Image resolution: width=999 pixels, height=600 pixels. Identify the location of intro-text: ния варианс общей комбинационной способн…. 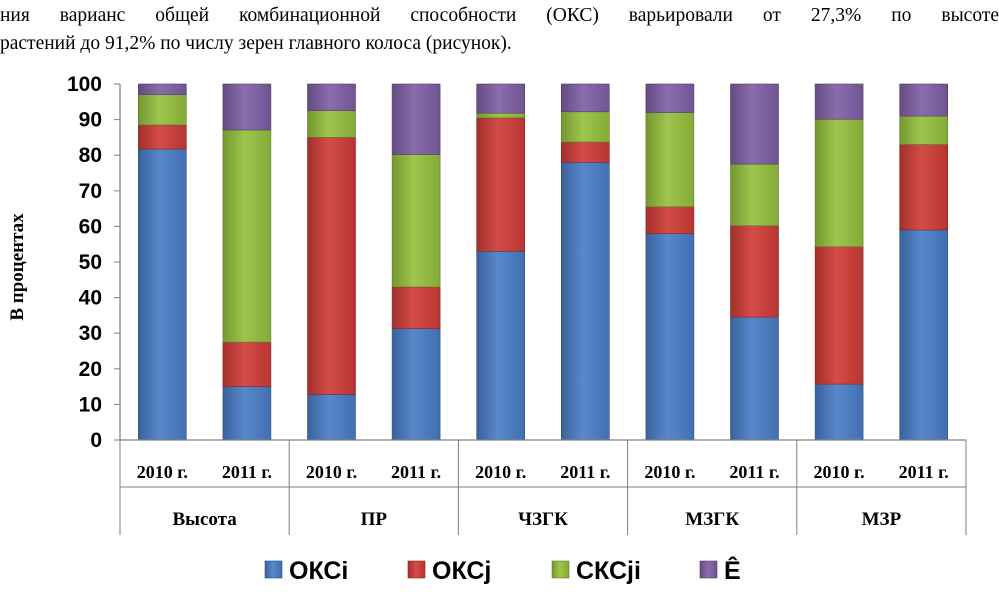
(499, 32).